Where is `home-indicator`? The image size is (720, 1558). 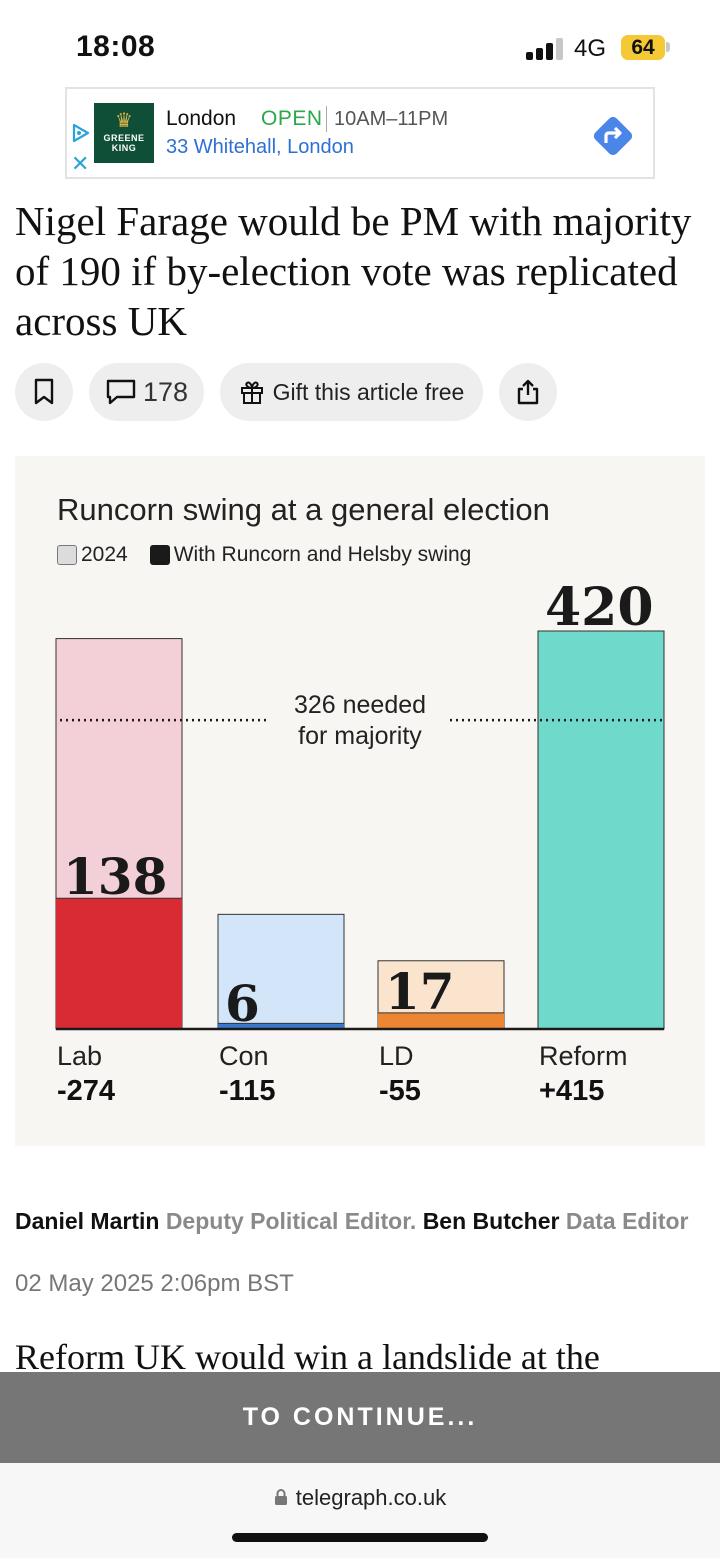
home-indicator is located at coordinates (360, 1537).